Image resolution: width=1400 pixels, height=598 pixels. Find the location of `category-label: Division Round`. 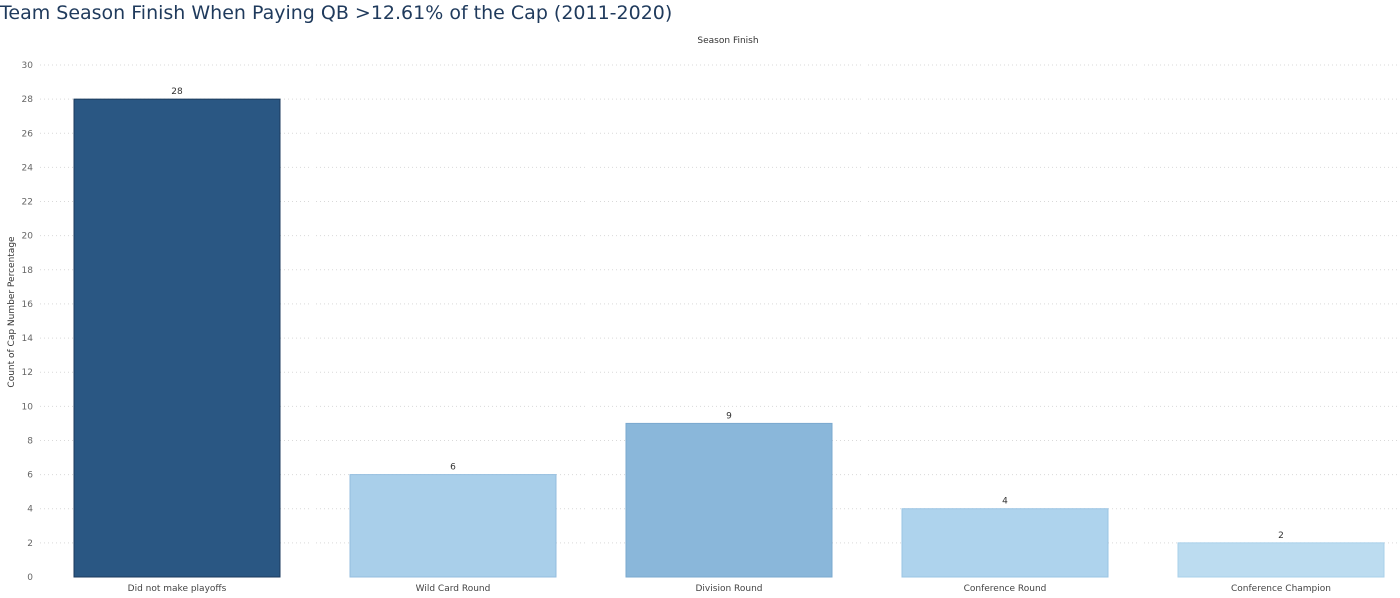

category-label: Division Round is located at coordinates (729, 589).